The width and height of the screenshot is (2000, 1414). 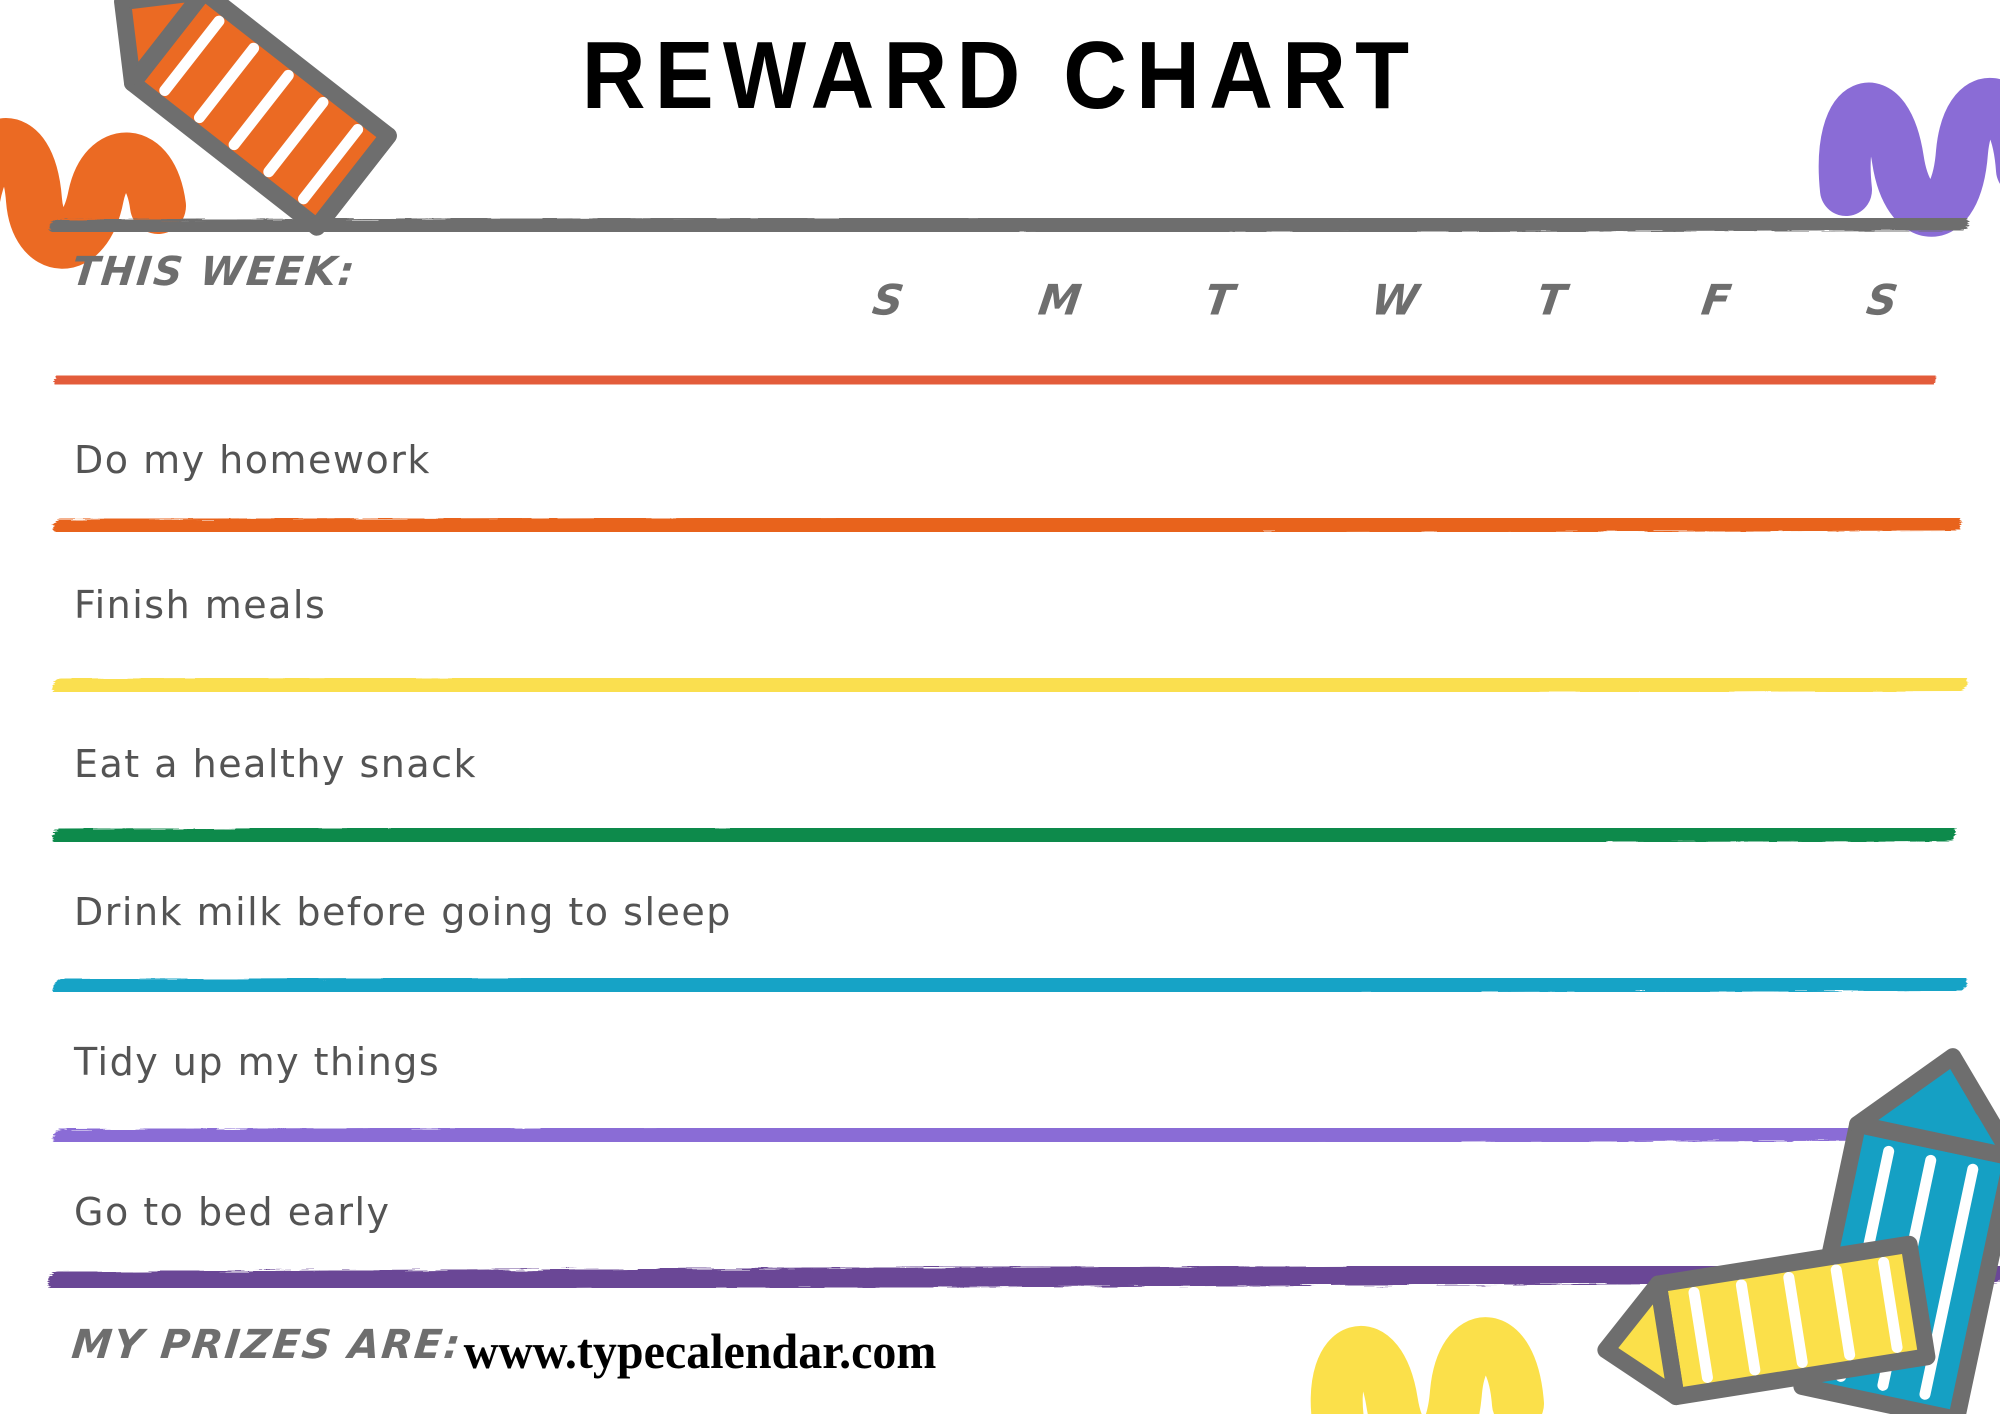 I want to click on page-title: REWARD CHART, so click(x=1000, y=75).